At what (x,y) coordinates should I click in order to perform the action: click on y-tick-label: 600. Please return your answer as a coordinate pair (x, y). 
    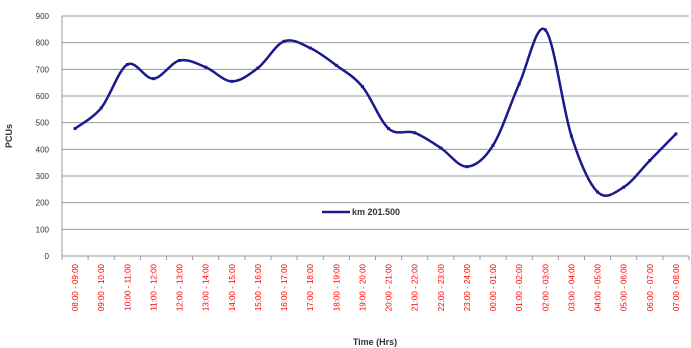
    Looking at the image, I should click on (43, 96).